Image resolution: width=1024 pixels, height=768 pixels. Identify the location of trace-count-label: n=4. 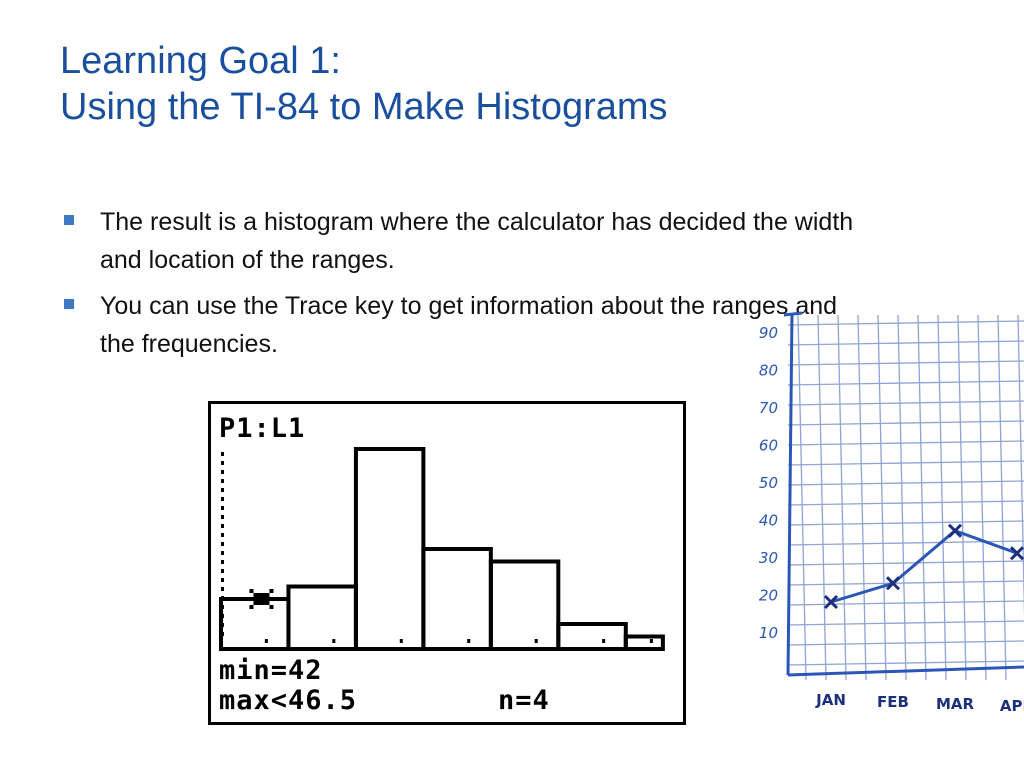
(524, 700).